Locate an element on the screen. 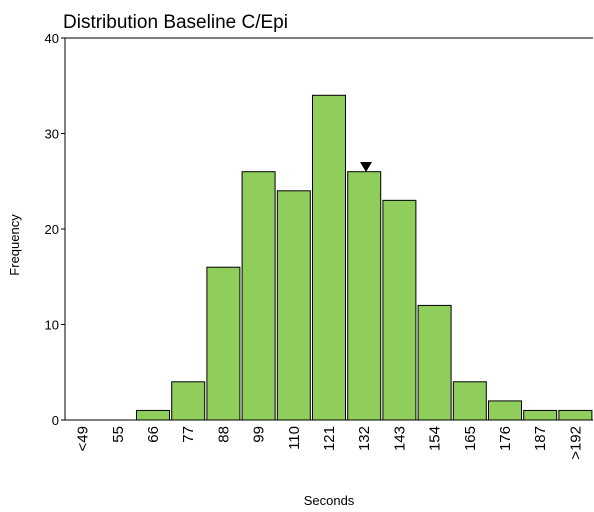 This screenshot has height=512, width=594. x-tick-label: 132 is located at coordinates (364, 438).